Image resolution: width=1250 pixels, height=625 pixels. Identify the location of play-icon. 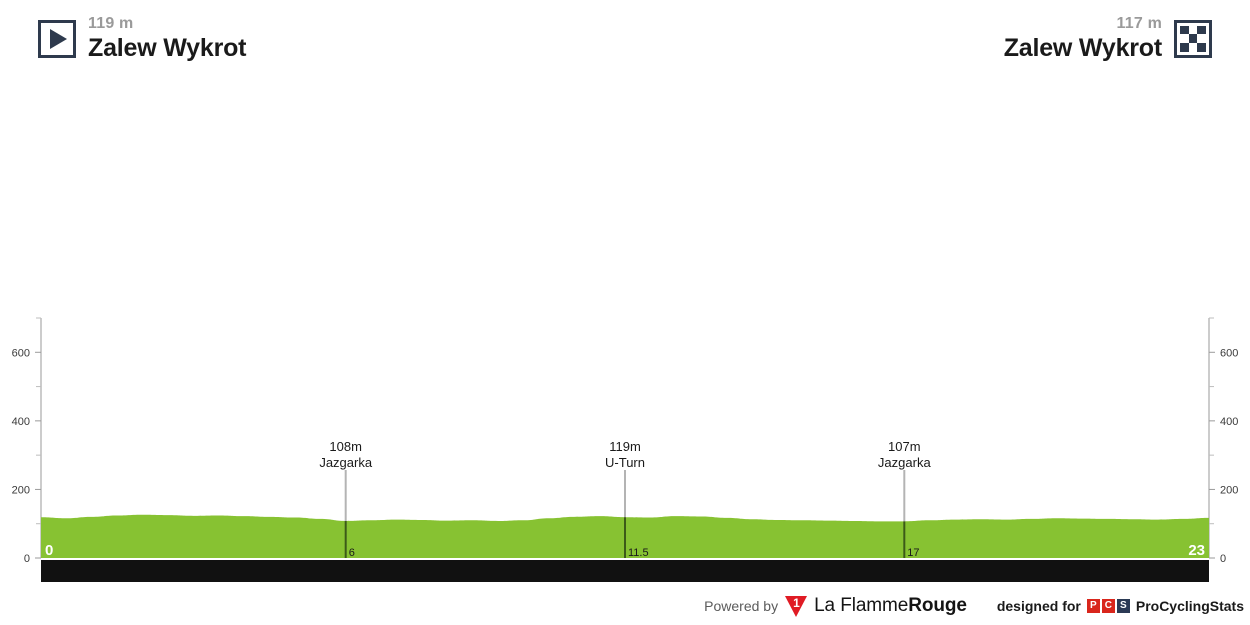
(57, 38).